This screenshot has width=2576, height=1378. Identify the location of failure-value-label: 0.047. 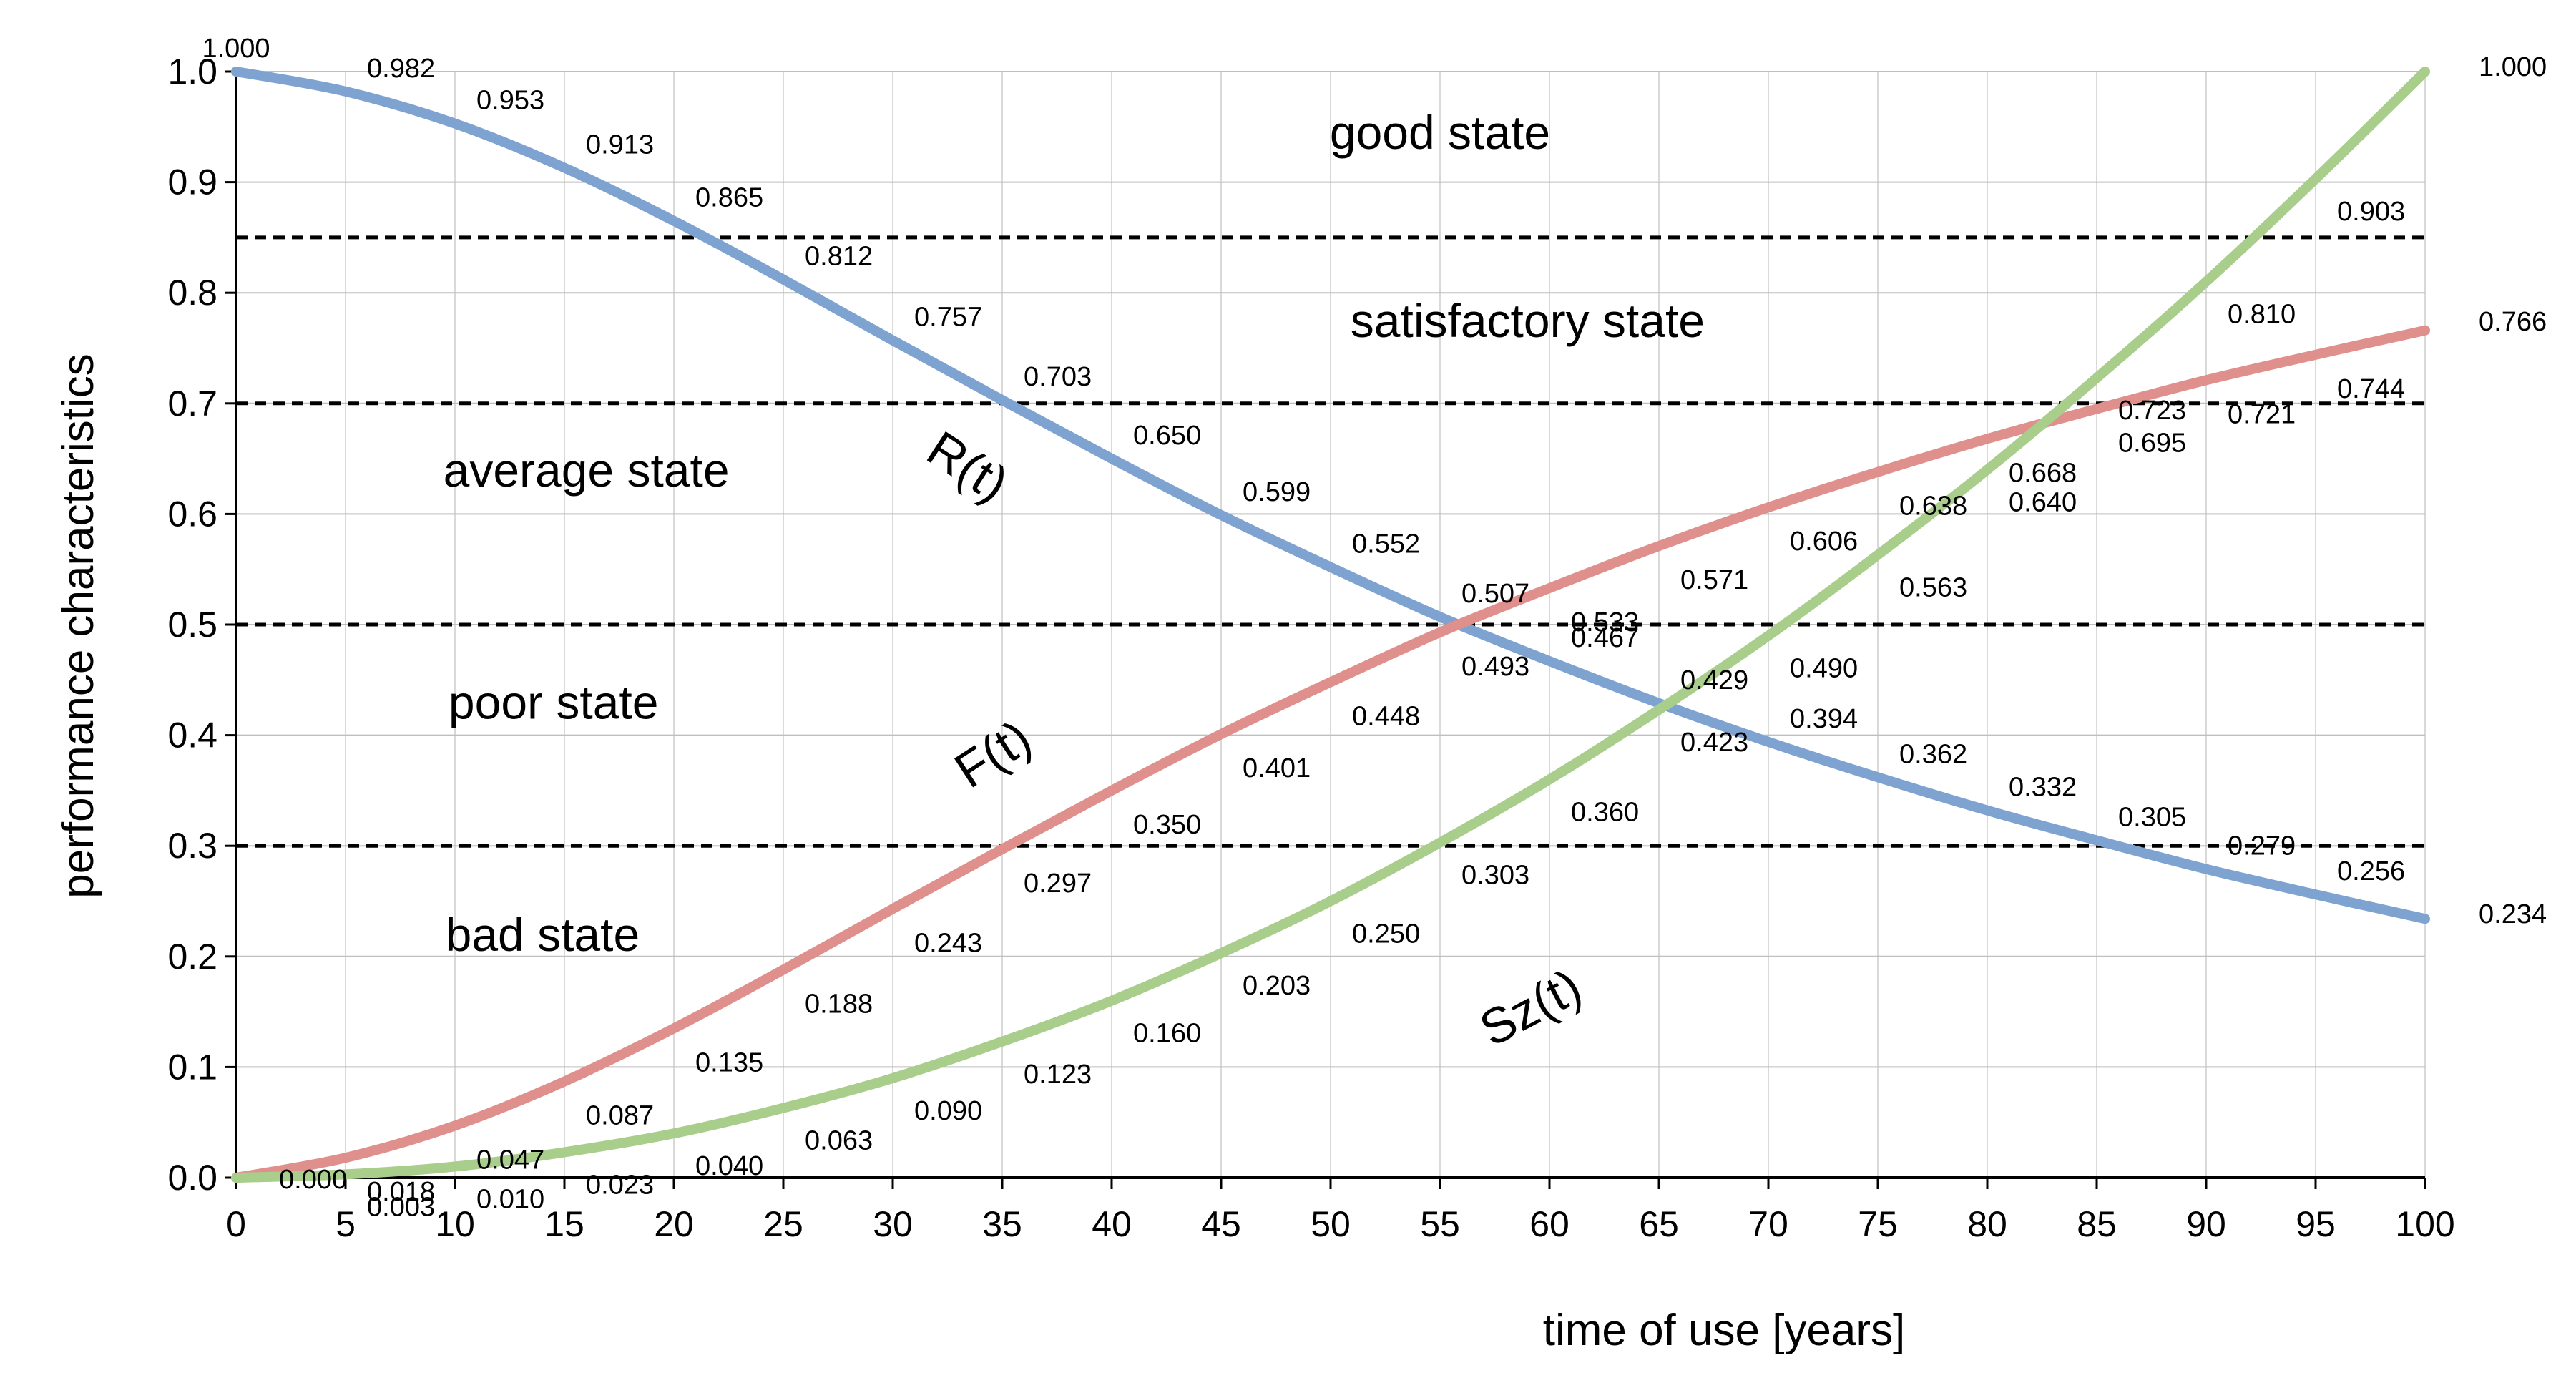
(510, 1160).